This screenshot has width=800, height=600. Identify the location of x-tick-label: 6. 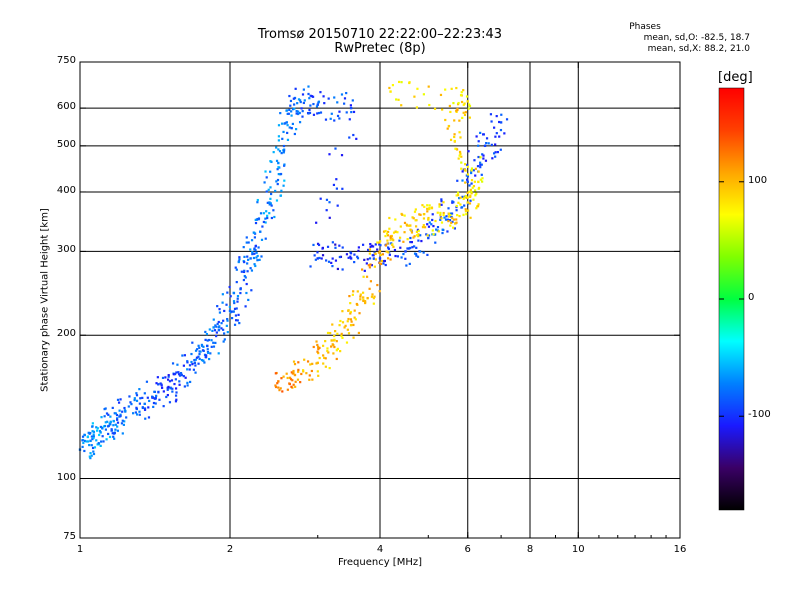
(467, 549).